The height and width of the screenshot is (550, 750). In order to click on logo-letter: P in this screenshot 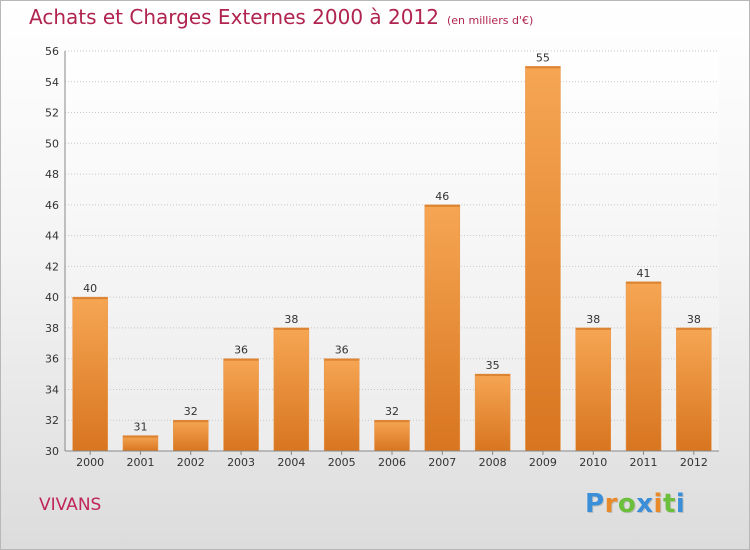, I will do `click(595, 504)`.